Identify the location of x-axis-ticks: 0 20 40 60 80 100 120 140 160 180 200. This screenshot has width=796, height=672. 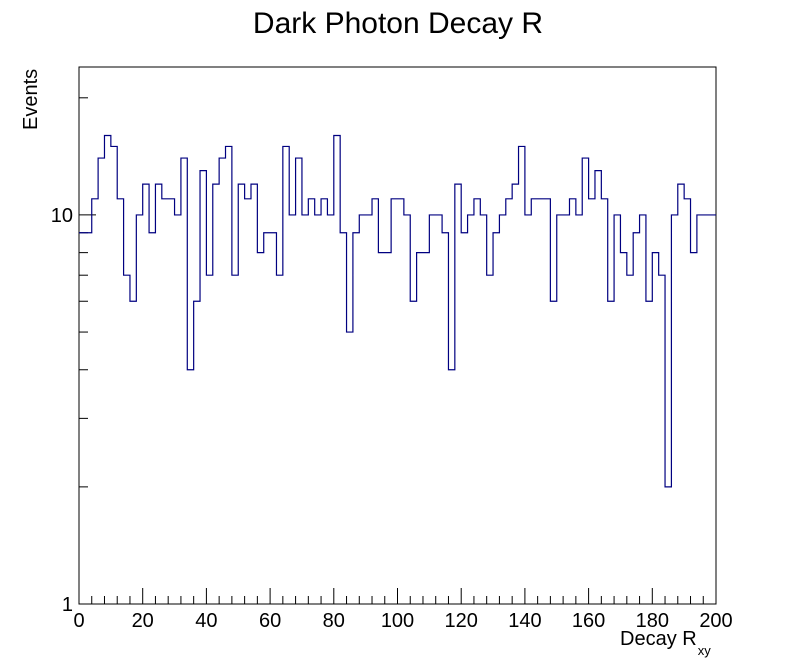
(403, 610).